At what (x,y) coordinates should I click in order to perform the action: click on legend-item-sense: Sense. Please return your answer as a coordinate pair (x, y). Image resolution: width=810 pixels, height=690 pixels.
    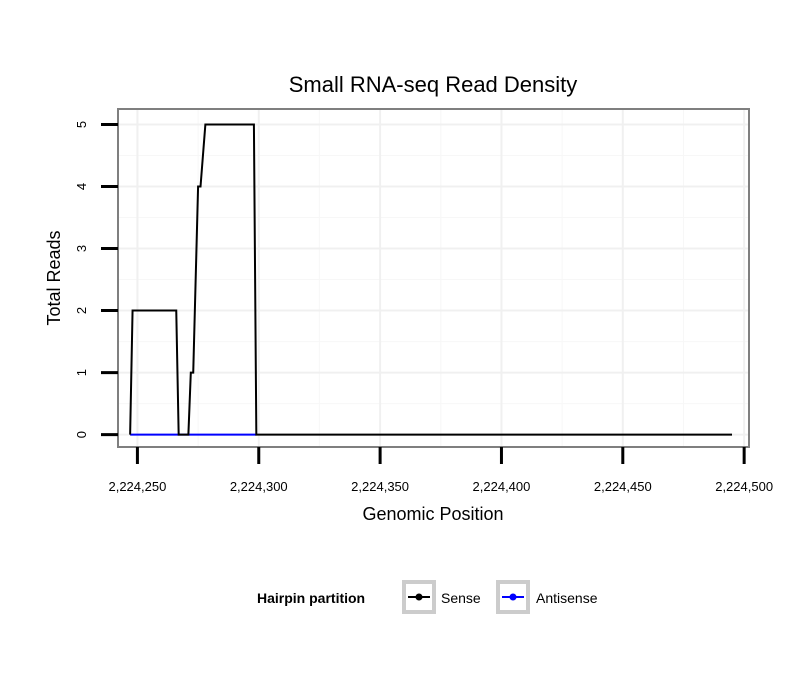
    Looking at the image, I should click on (441, 597).